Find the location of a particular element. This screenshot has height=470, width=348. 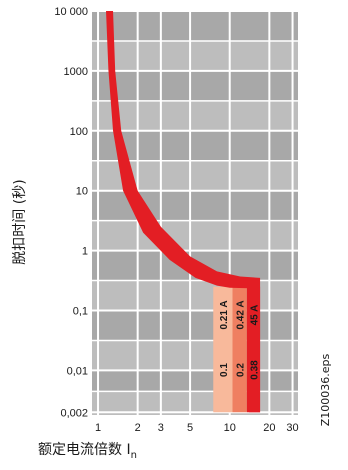

band-labels: 0.1 0.21 A 0.2 0.42 A 0.38 45 A is located at coordinates (240, 339).